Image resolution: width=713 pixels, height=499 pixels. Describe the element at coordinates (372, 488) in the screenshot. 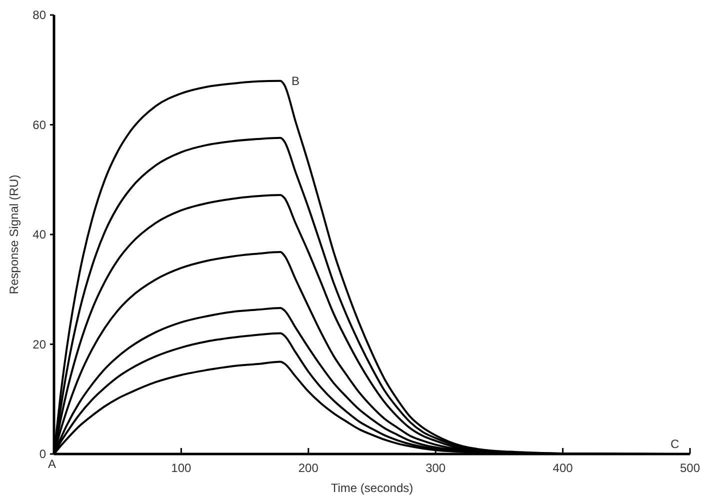

I see `x-axis-title: Time (seconds)` at that location.